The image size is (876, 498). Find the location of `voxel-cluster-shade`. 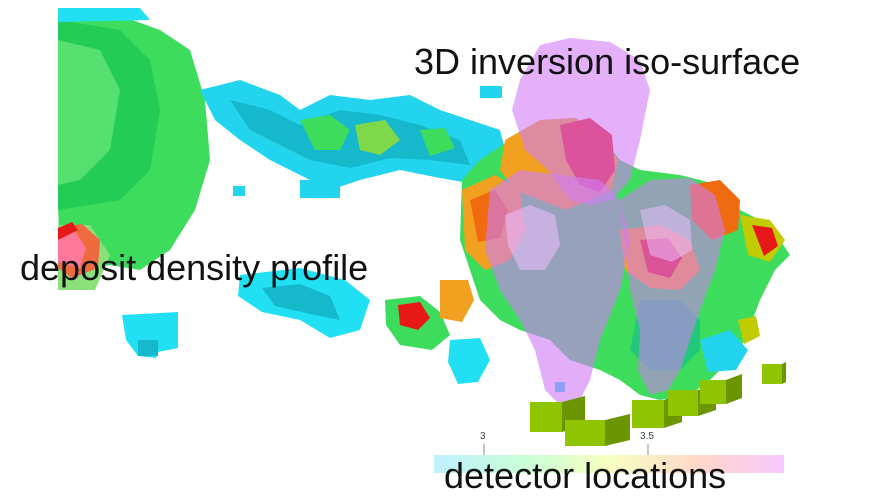

voxel-cluster-shade is located at coordinates (350, 134).